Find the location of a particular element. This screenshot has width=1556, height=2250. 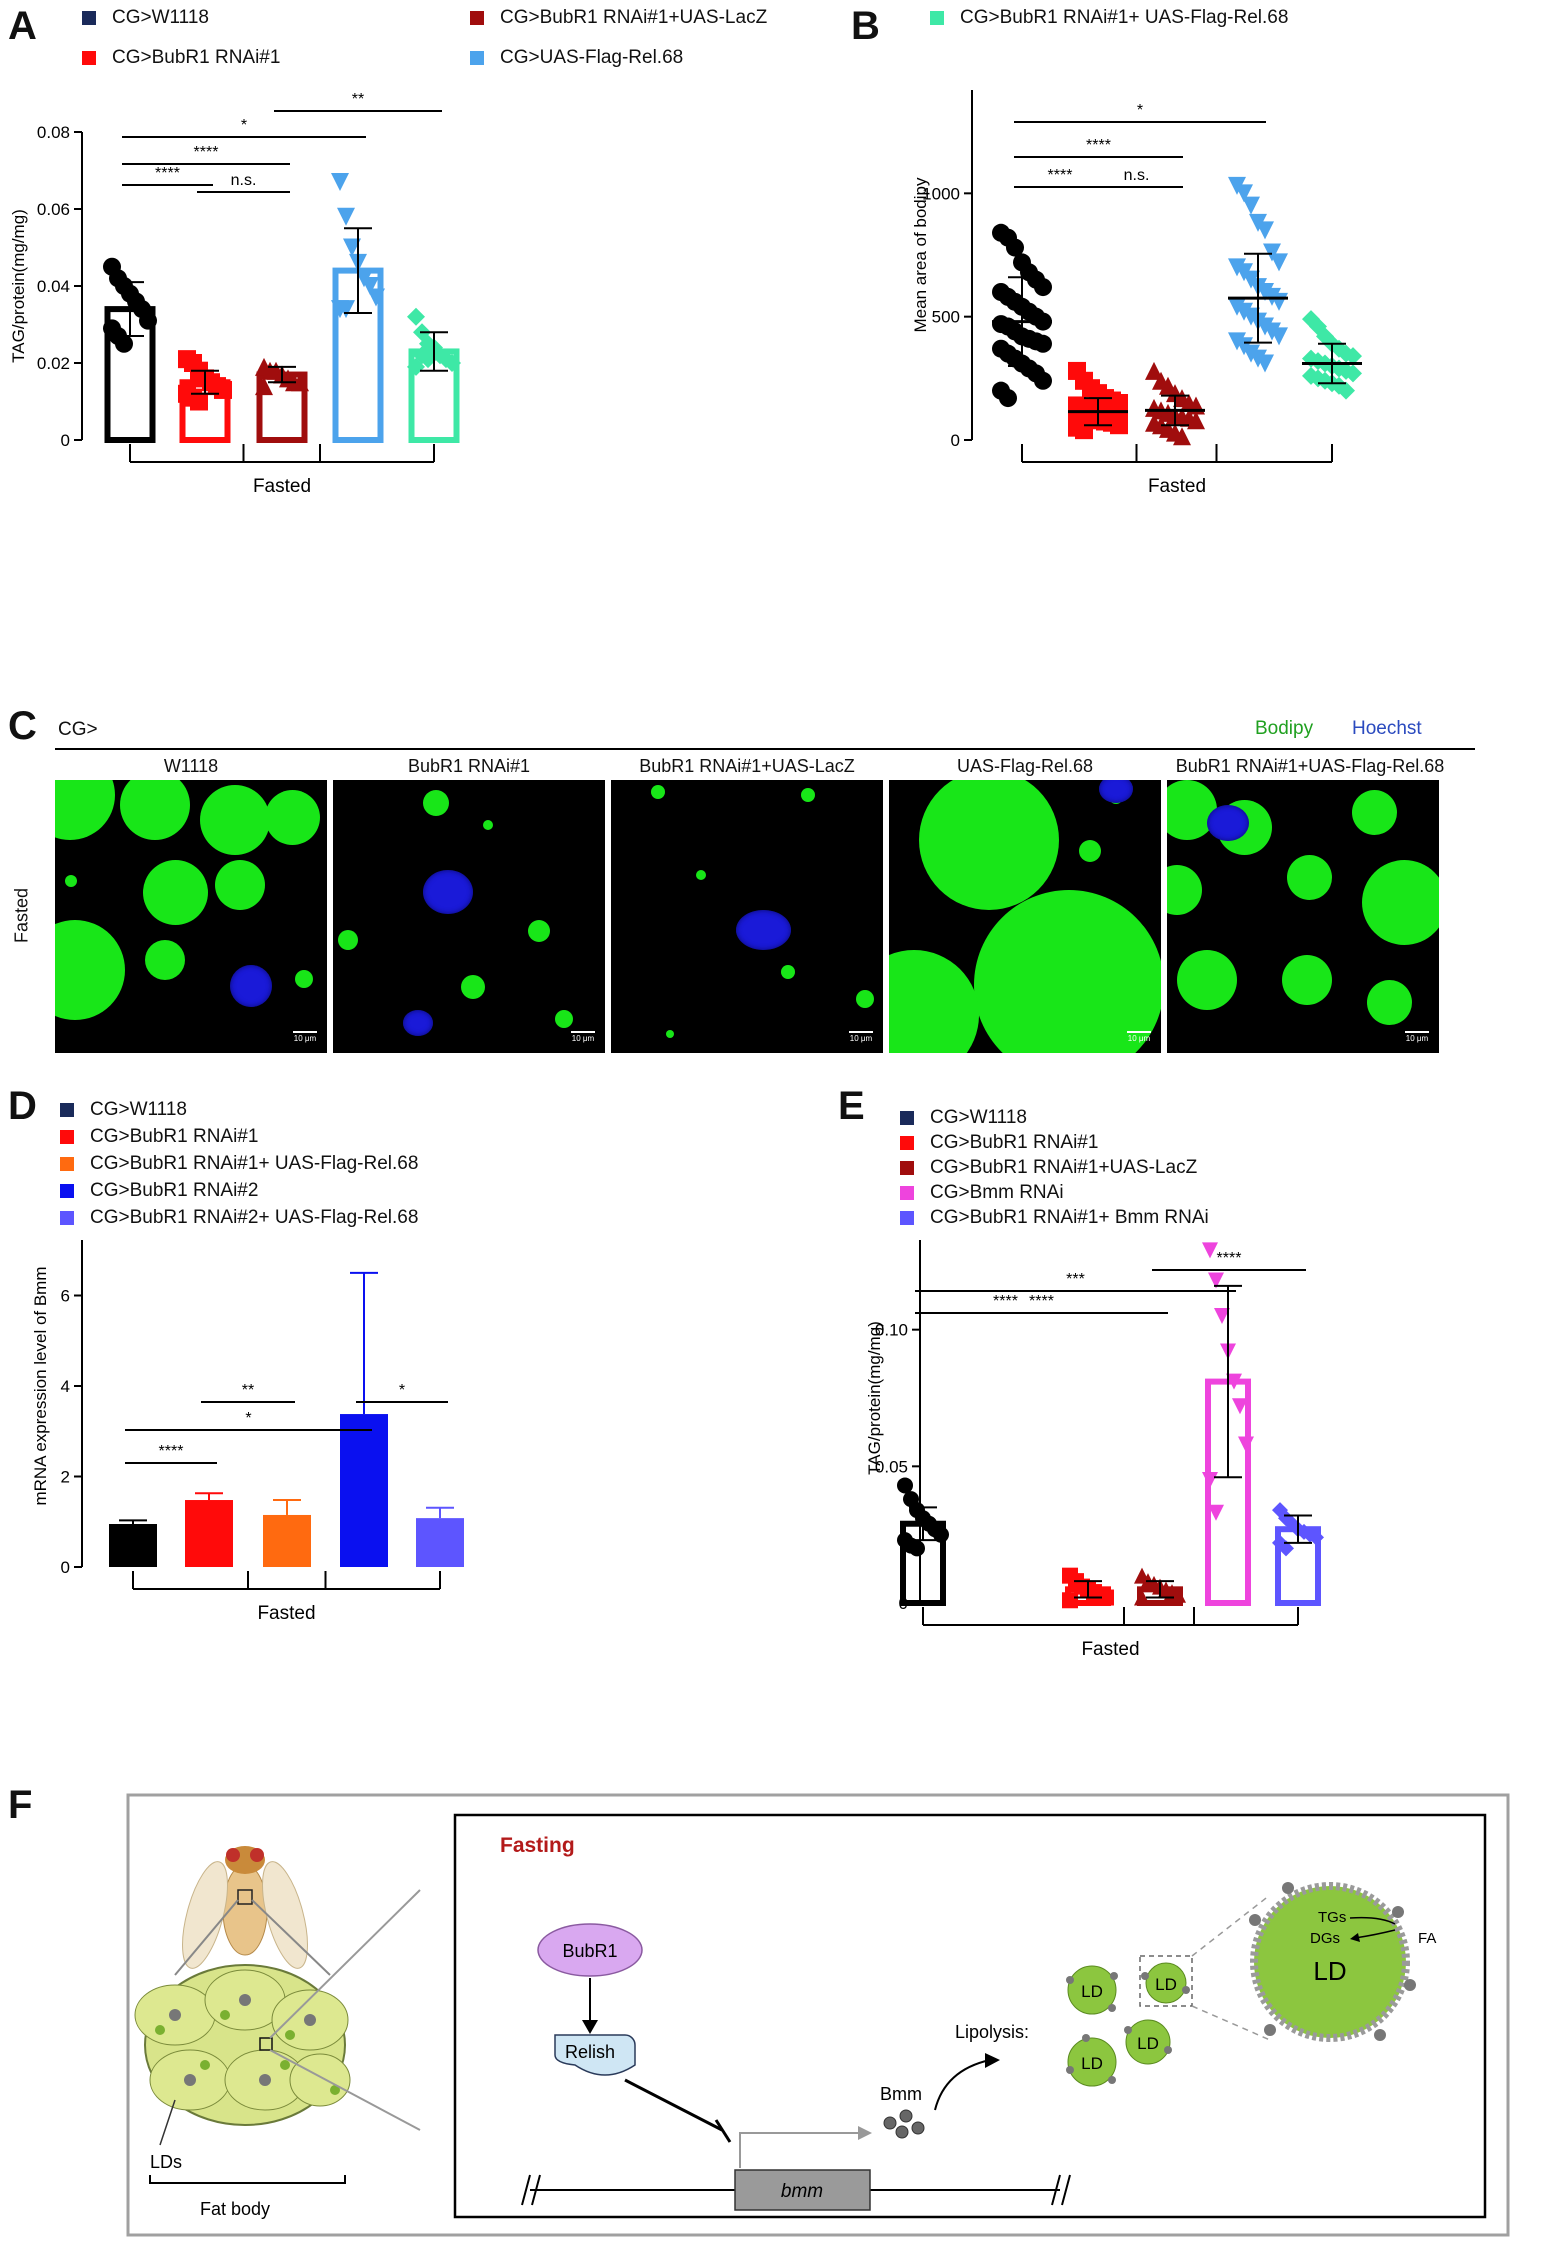

y-tick-label: 6 is located at coordinates (65, 1296).